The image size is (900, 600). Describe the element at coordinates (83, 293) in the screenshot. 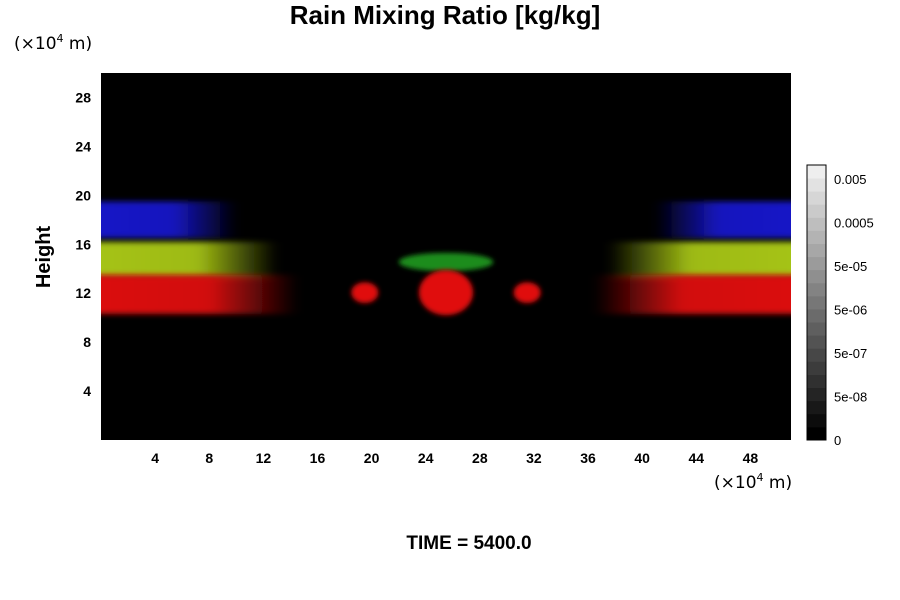

I see `y-tick-label: 12` at that location.